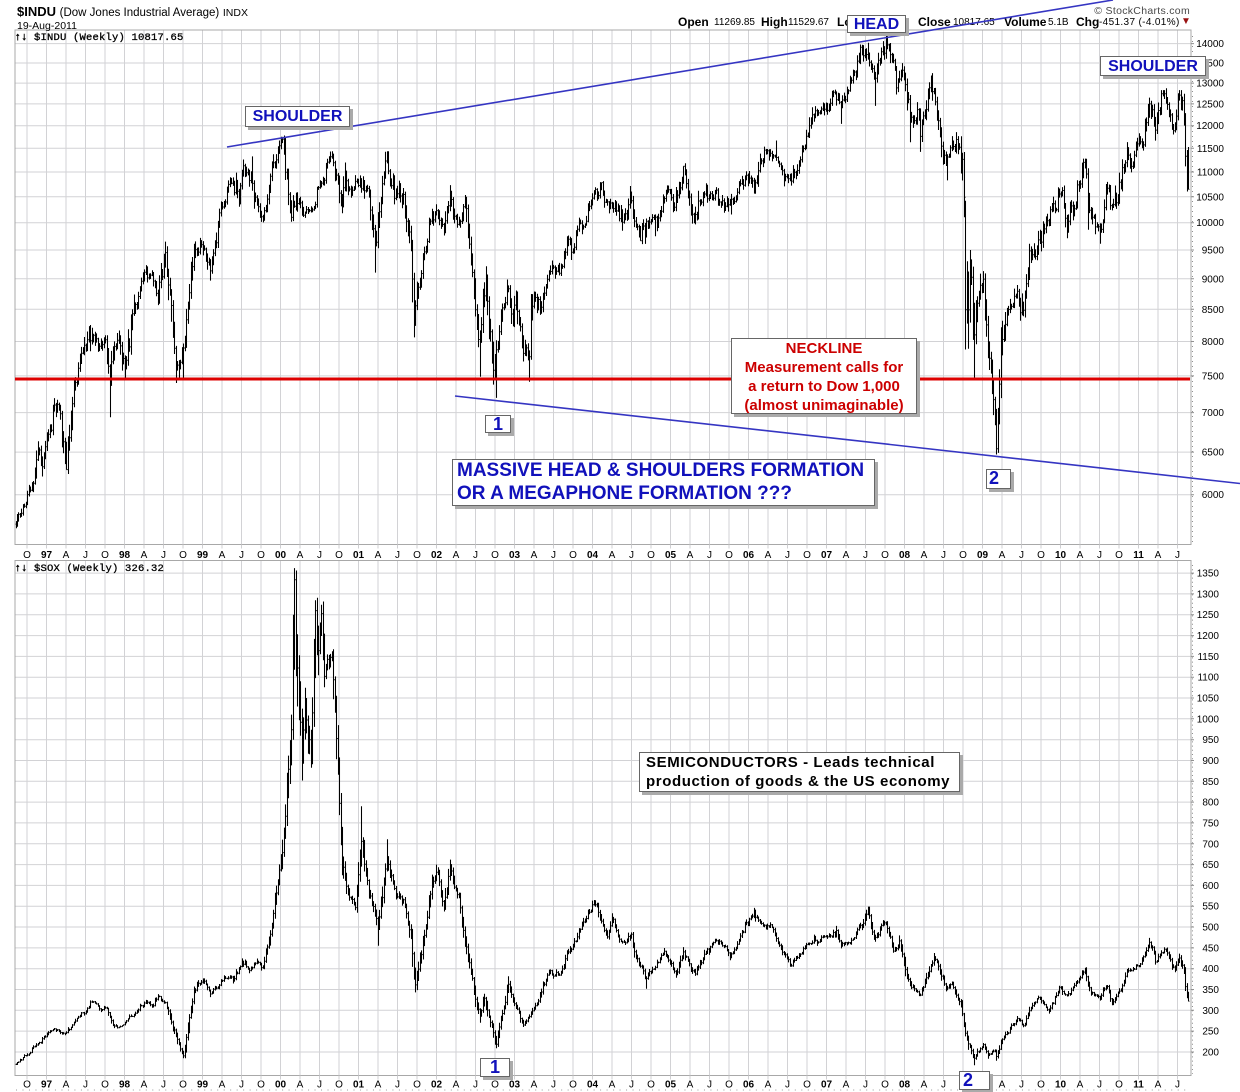 The image size is (1240, 1092). Describe the element at coordinates (749, 555) in the screenshot. I see `svg-text: 06` at that location.